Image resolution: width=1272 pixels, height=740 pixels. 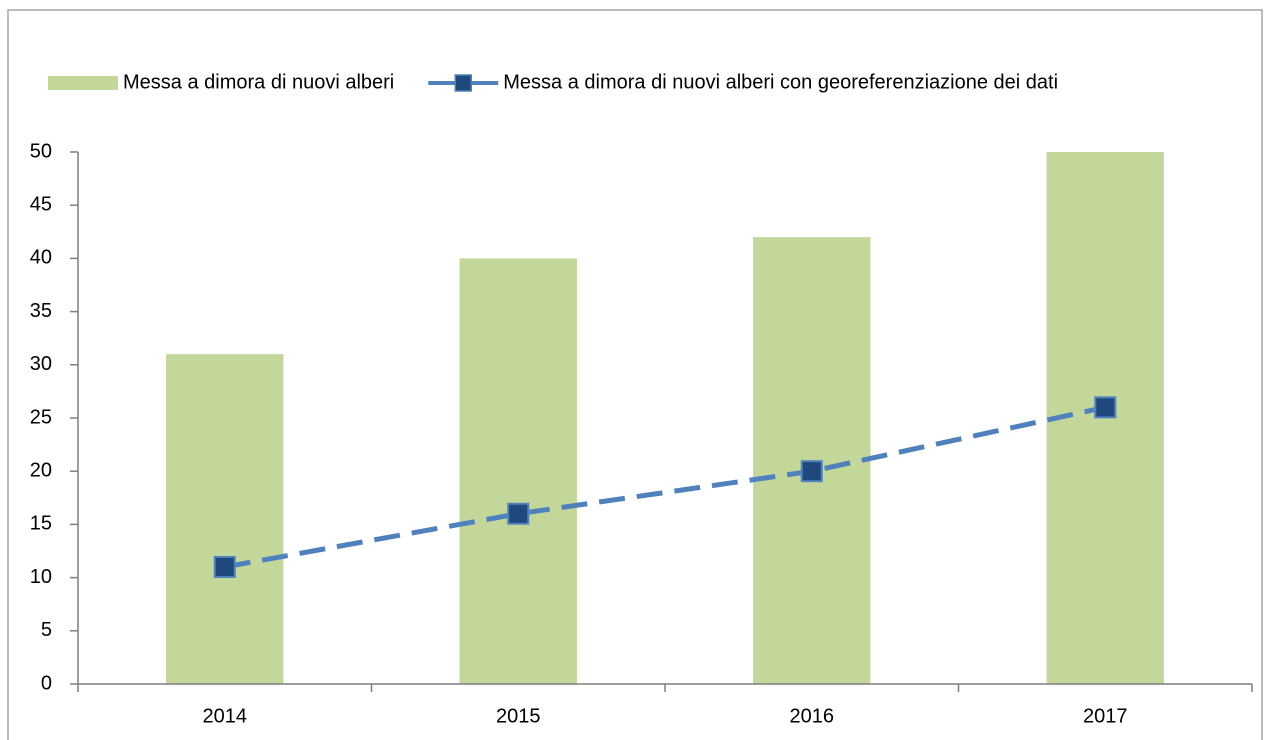 I want to click on y-tick-label: 40, so click(x=41, y=258).